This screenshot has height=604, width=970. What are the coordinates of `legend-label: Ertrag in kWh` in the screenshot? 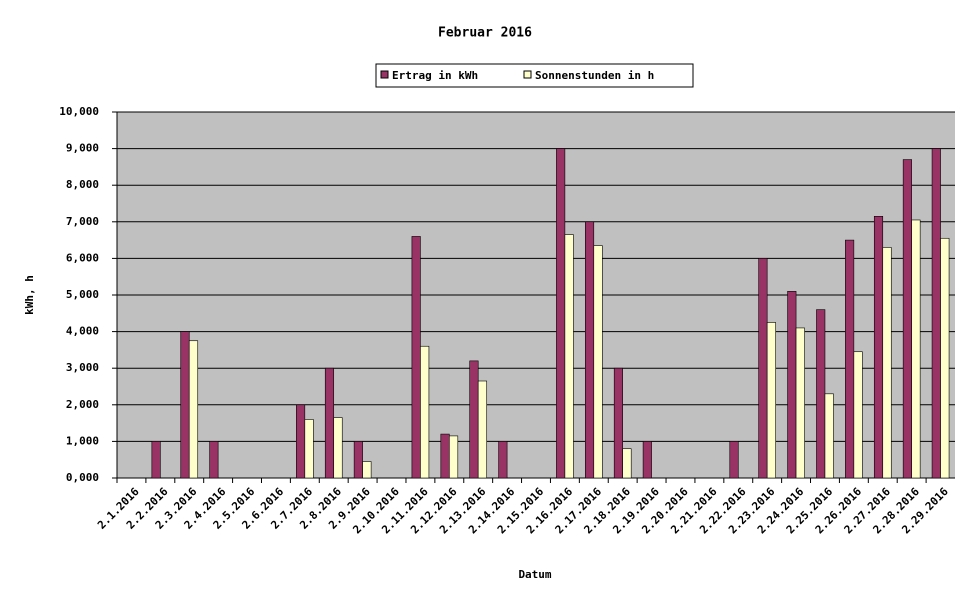 It's located at (435, 75).